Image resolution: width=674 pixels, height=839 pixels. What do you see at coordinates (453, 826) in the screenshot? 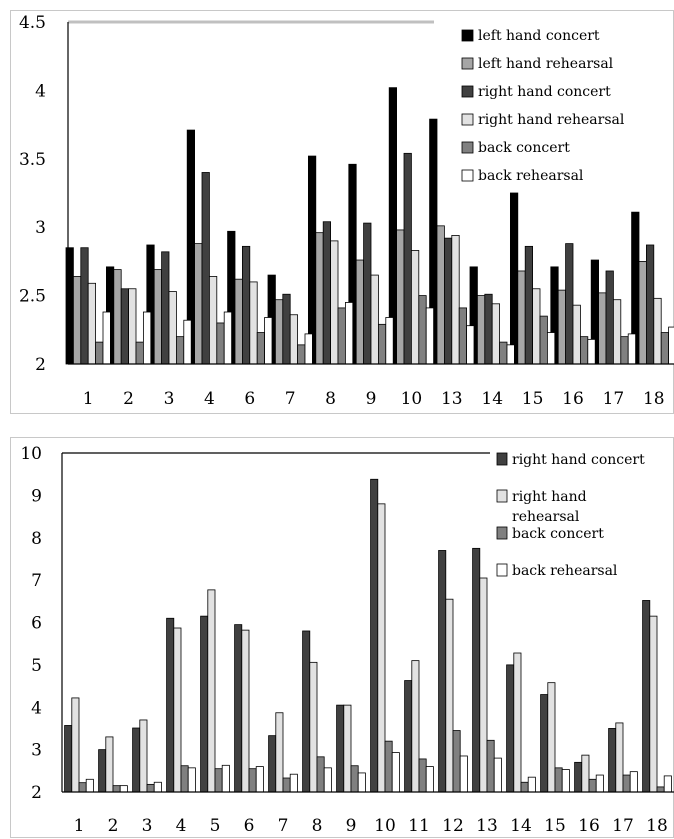
I see `x-tick-label: 12` at bounding box center [453, 826].